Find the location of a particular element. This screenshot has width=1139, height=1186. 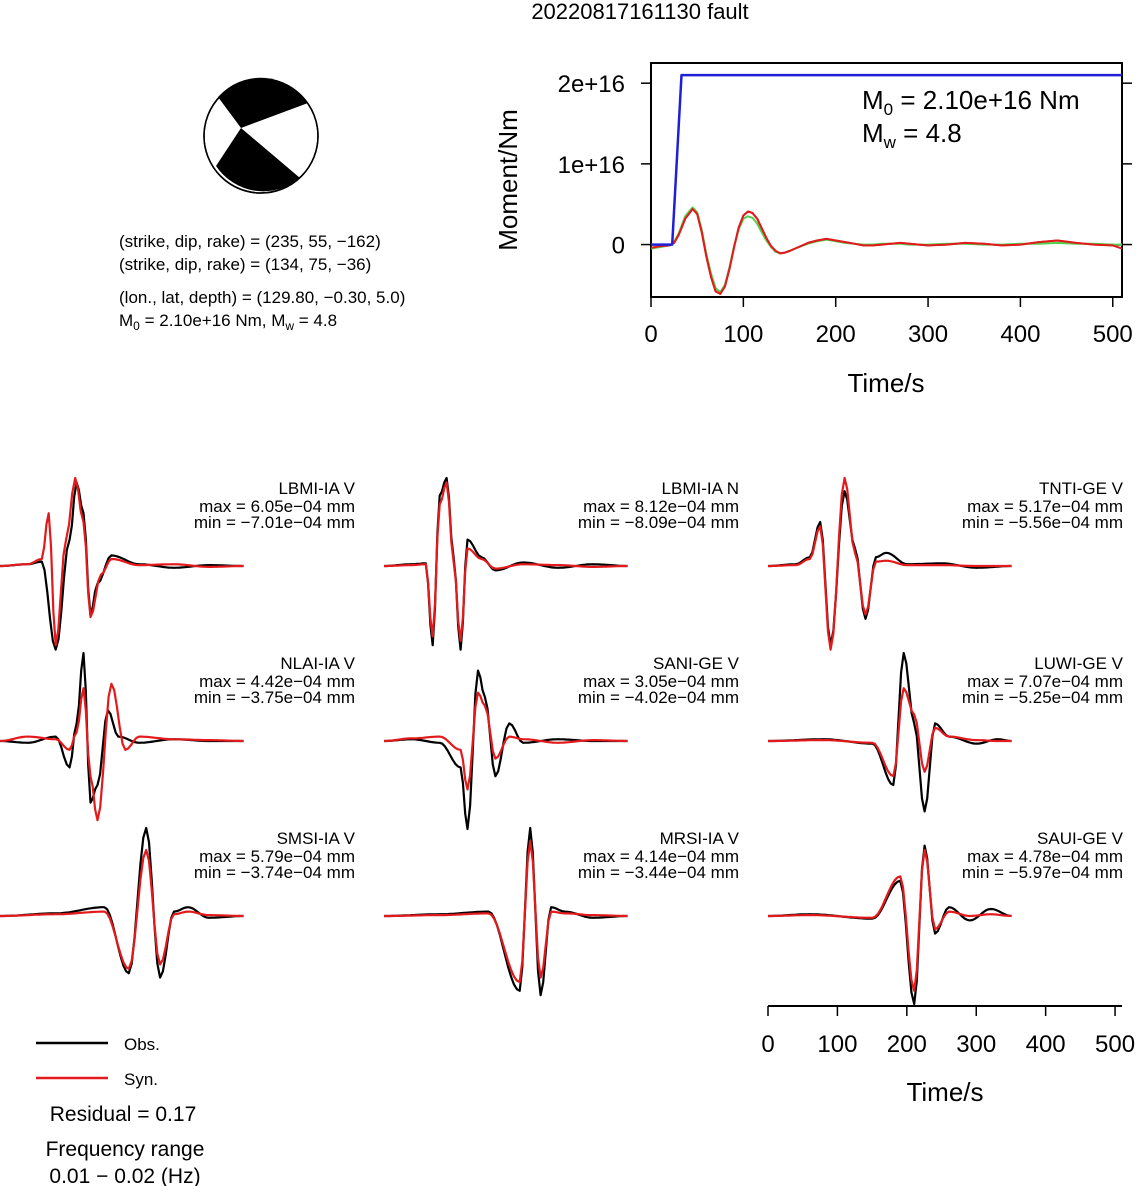

moment-y-label: Moment/Nm is located at coordinates (508, 180).